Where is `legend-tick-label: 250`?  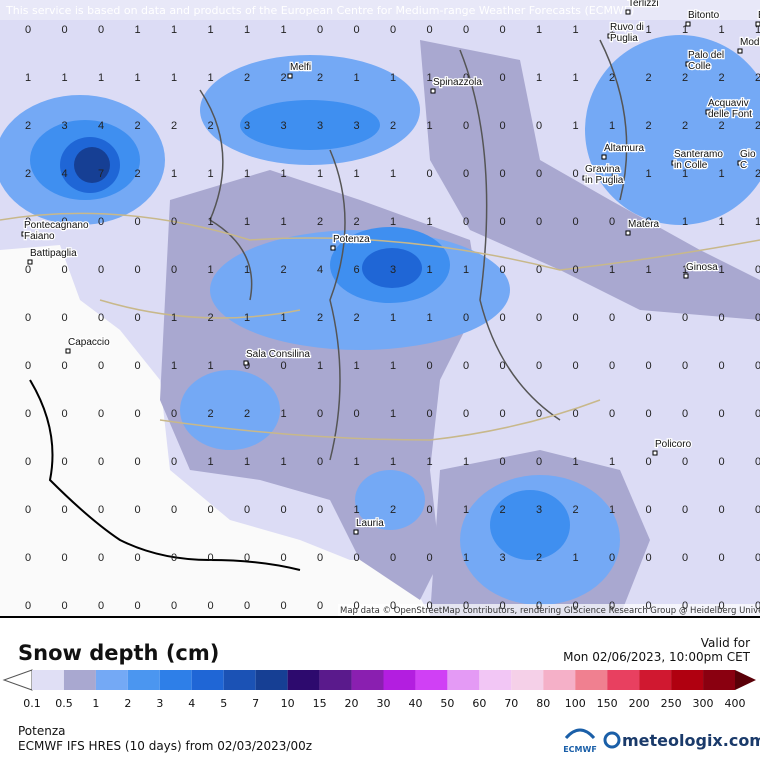
legend-tick-label: 250 is located at coordinates (671, 703).